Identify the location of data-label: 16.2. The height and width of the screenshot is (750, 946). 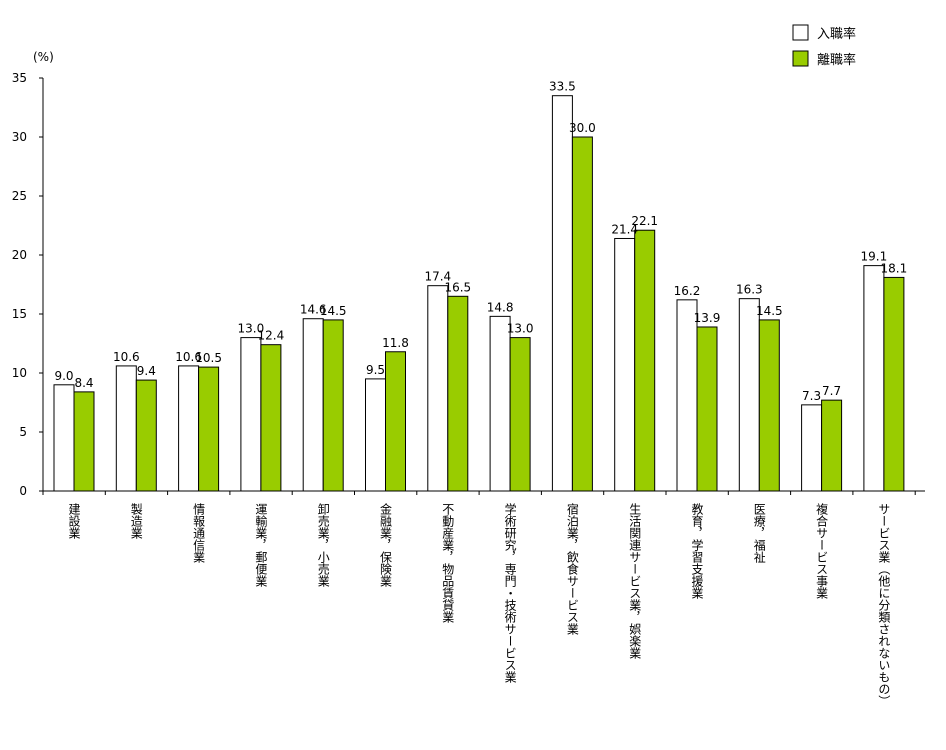
(687, 291).